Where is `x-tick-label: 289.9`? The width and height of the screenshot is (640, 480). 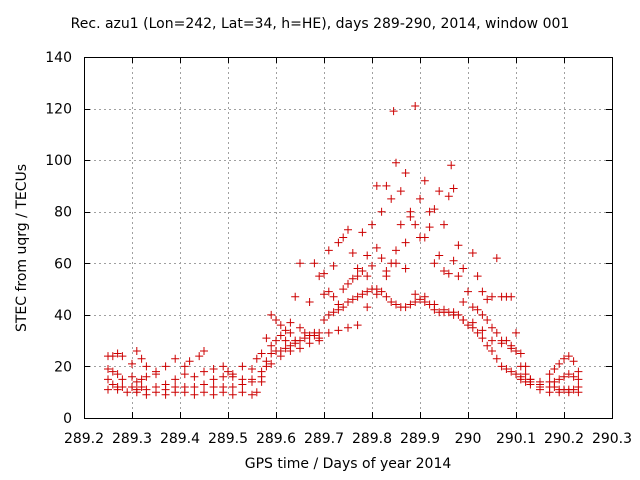 x-tick-label: 289.9 is located at coordinates (420, 439).